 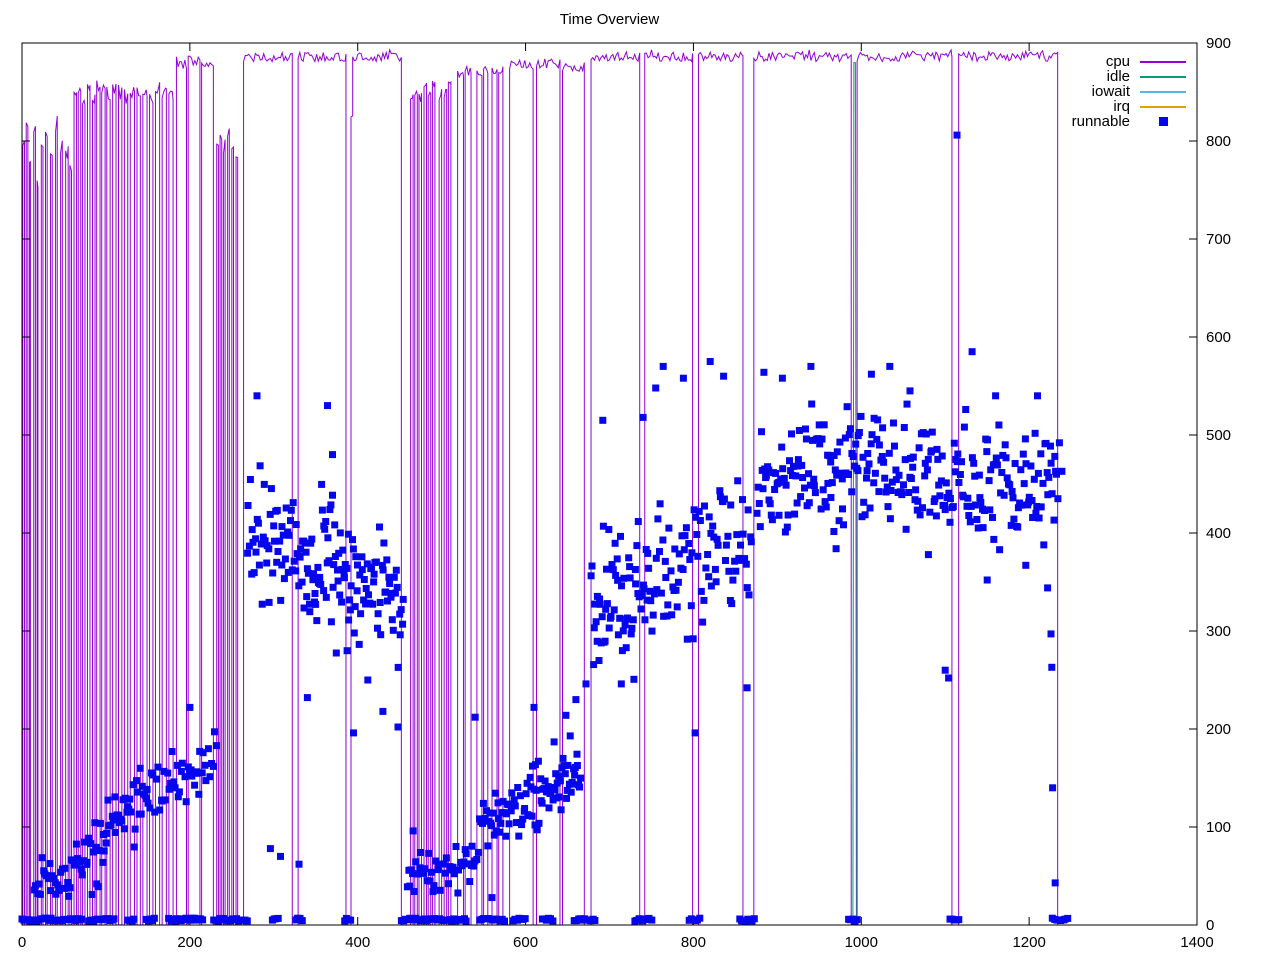 I want to click on tick-label: 300, so click(x=1218, y=631).